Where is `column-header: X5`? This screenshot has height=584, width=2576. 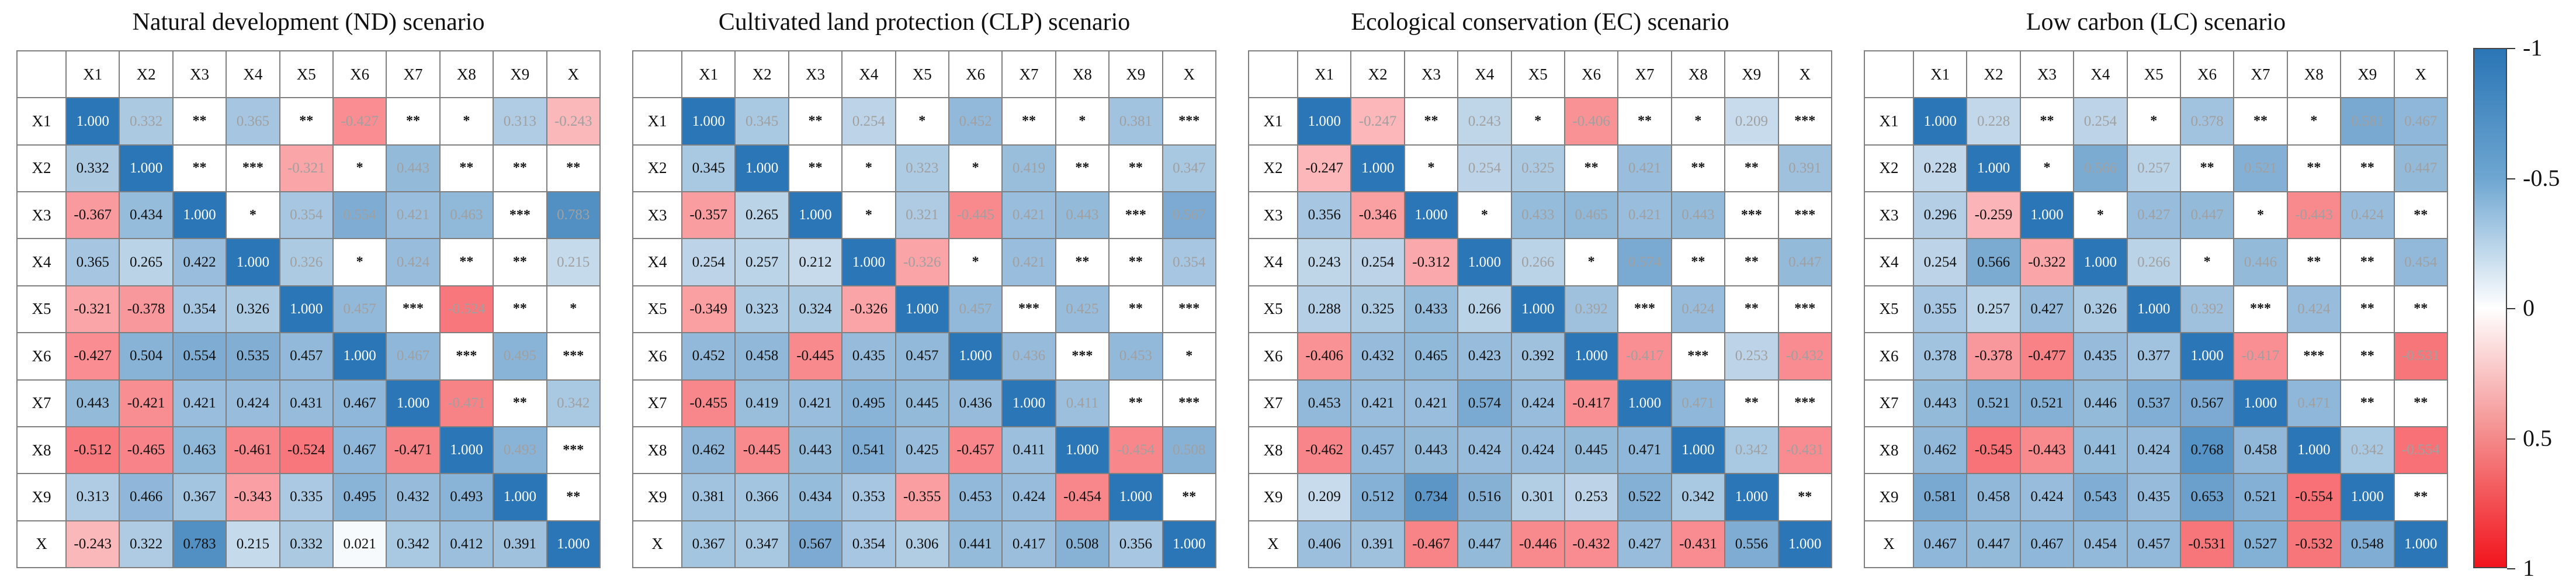
column-header: X5 is located at coordinates (2153, 75).